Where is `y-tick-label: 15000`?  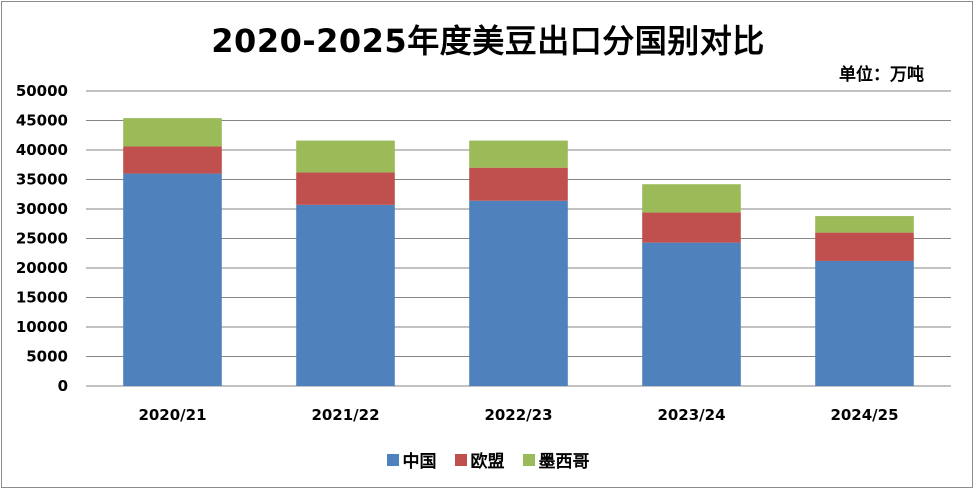 y-tick-label: 15000 is located at coordinates (42, 298).